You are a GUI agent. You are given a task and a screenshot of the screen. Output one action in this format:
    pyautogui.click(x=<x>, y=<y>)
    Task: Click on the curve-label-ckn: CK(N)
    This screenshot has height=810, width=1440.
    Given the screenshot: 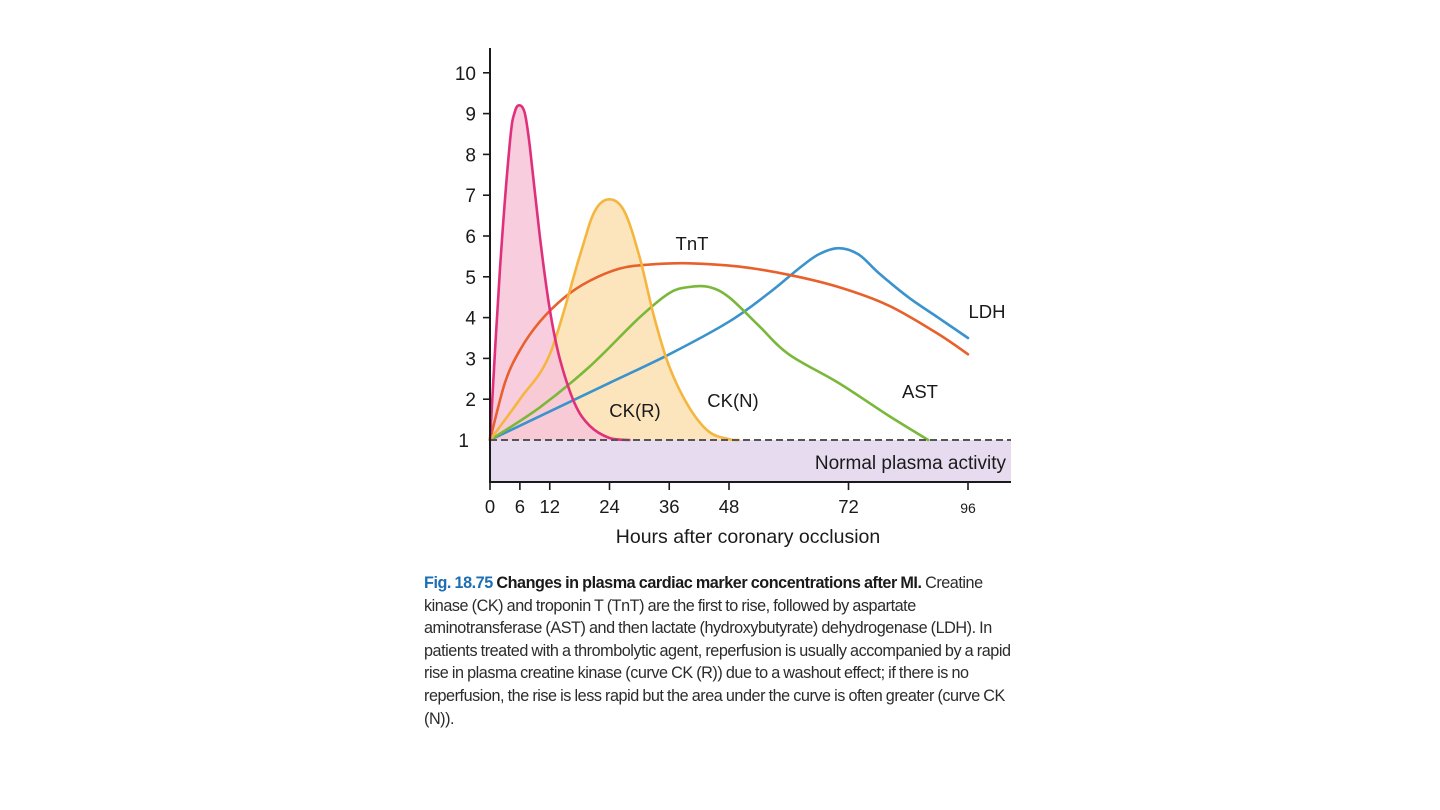 What is the action you would take?
    pyautogui.click(x=732, y=400)
    